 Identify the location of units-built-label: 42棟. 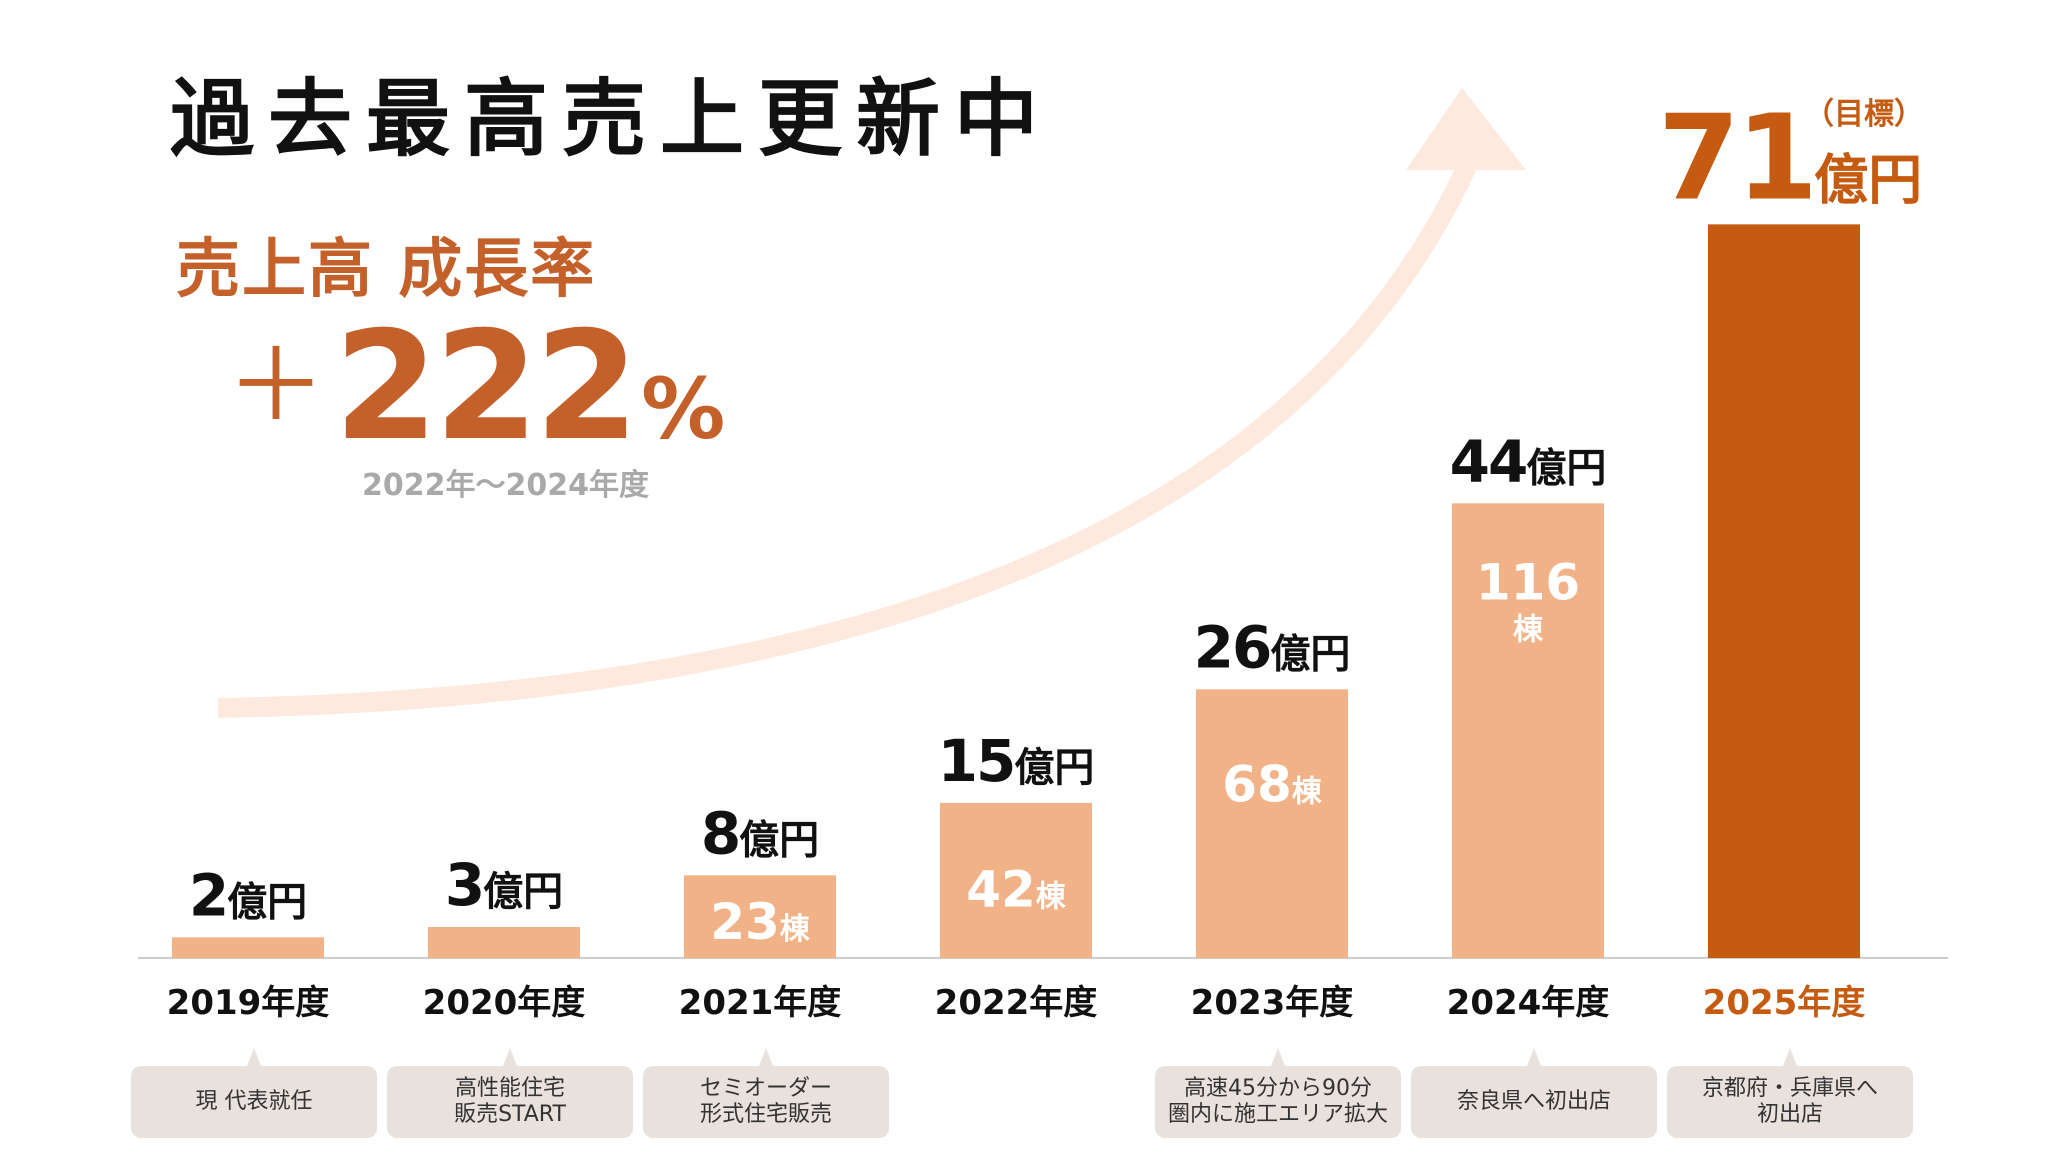
(1016, 889).